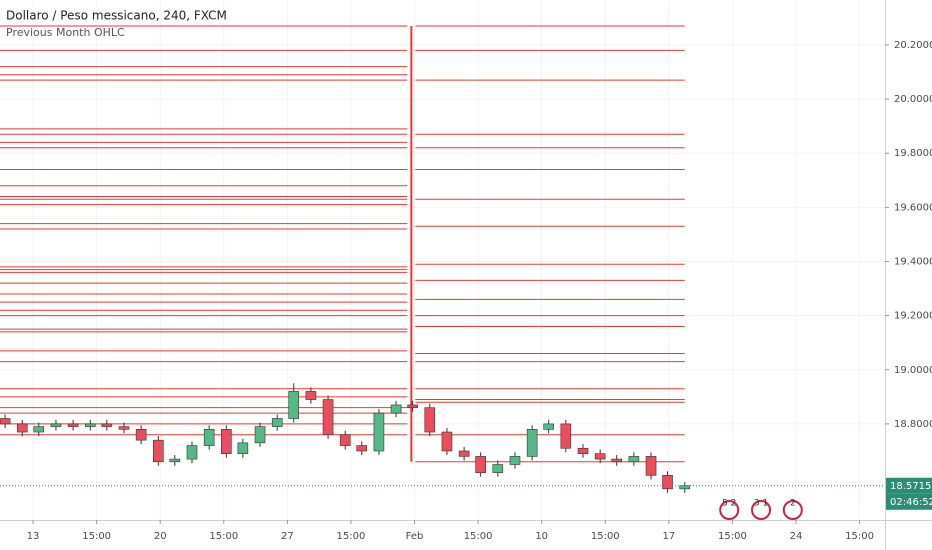 This screenshot has height=550, width=932. What do you see at coordinates (65, 32) in the screenshot?
I see `indicator-name: Previous Month OHLC` at bounding box center [65, 32].